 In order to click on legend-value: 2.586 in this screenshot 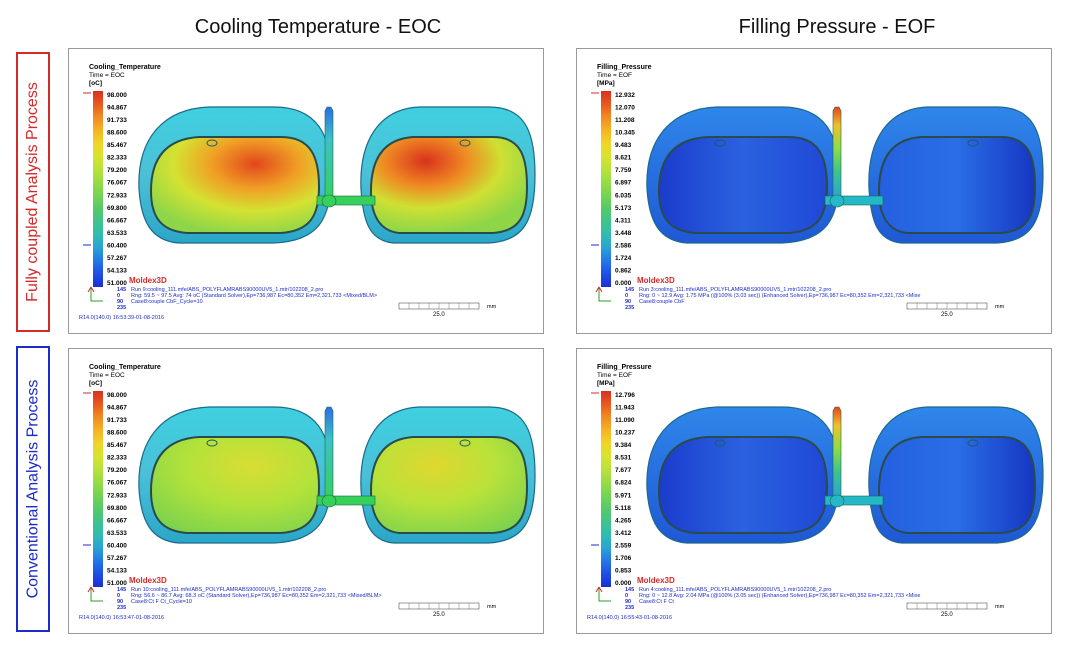, I will do `click(623, 245)`.